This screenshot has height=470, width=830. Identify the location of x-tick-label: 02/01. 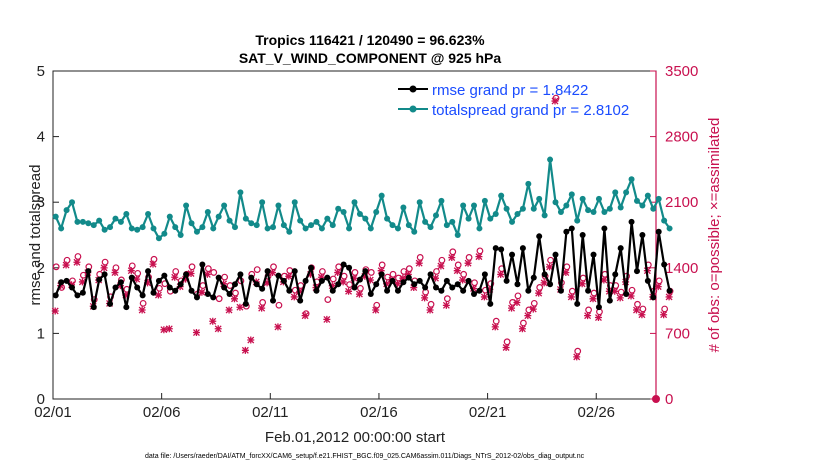
(53, 412).